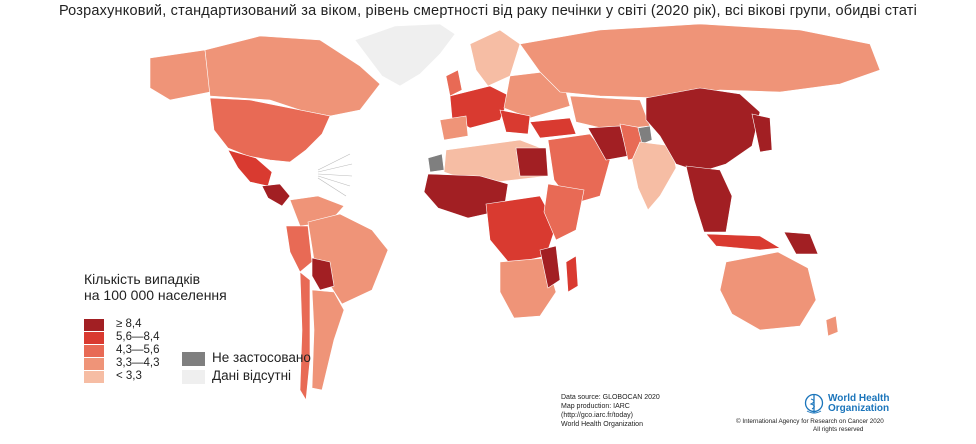  What do you see at coordinates (743, 242) in the screenshot?
I see `region-indonesia` at bounding box center [743, 242].